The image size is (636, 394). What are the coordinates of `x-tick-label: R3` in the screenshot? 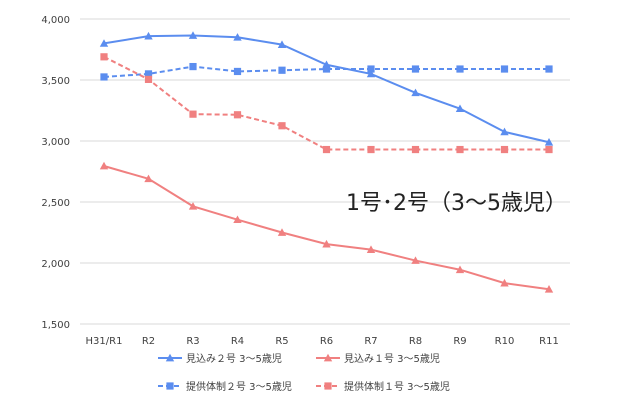 It's located at (192, 341).